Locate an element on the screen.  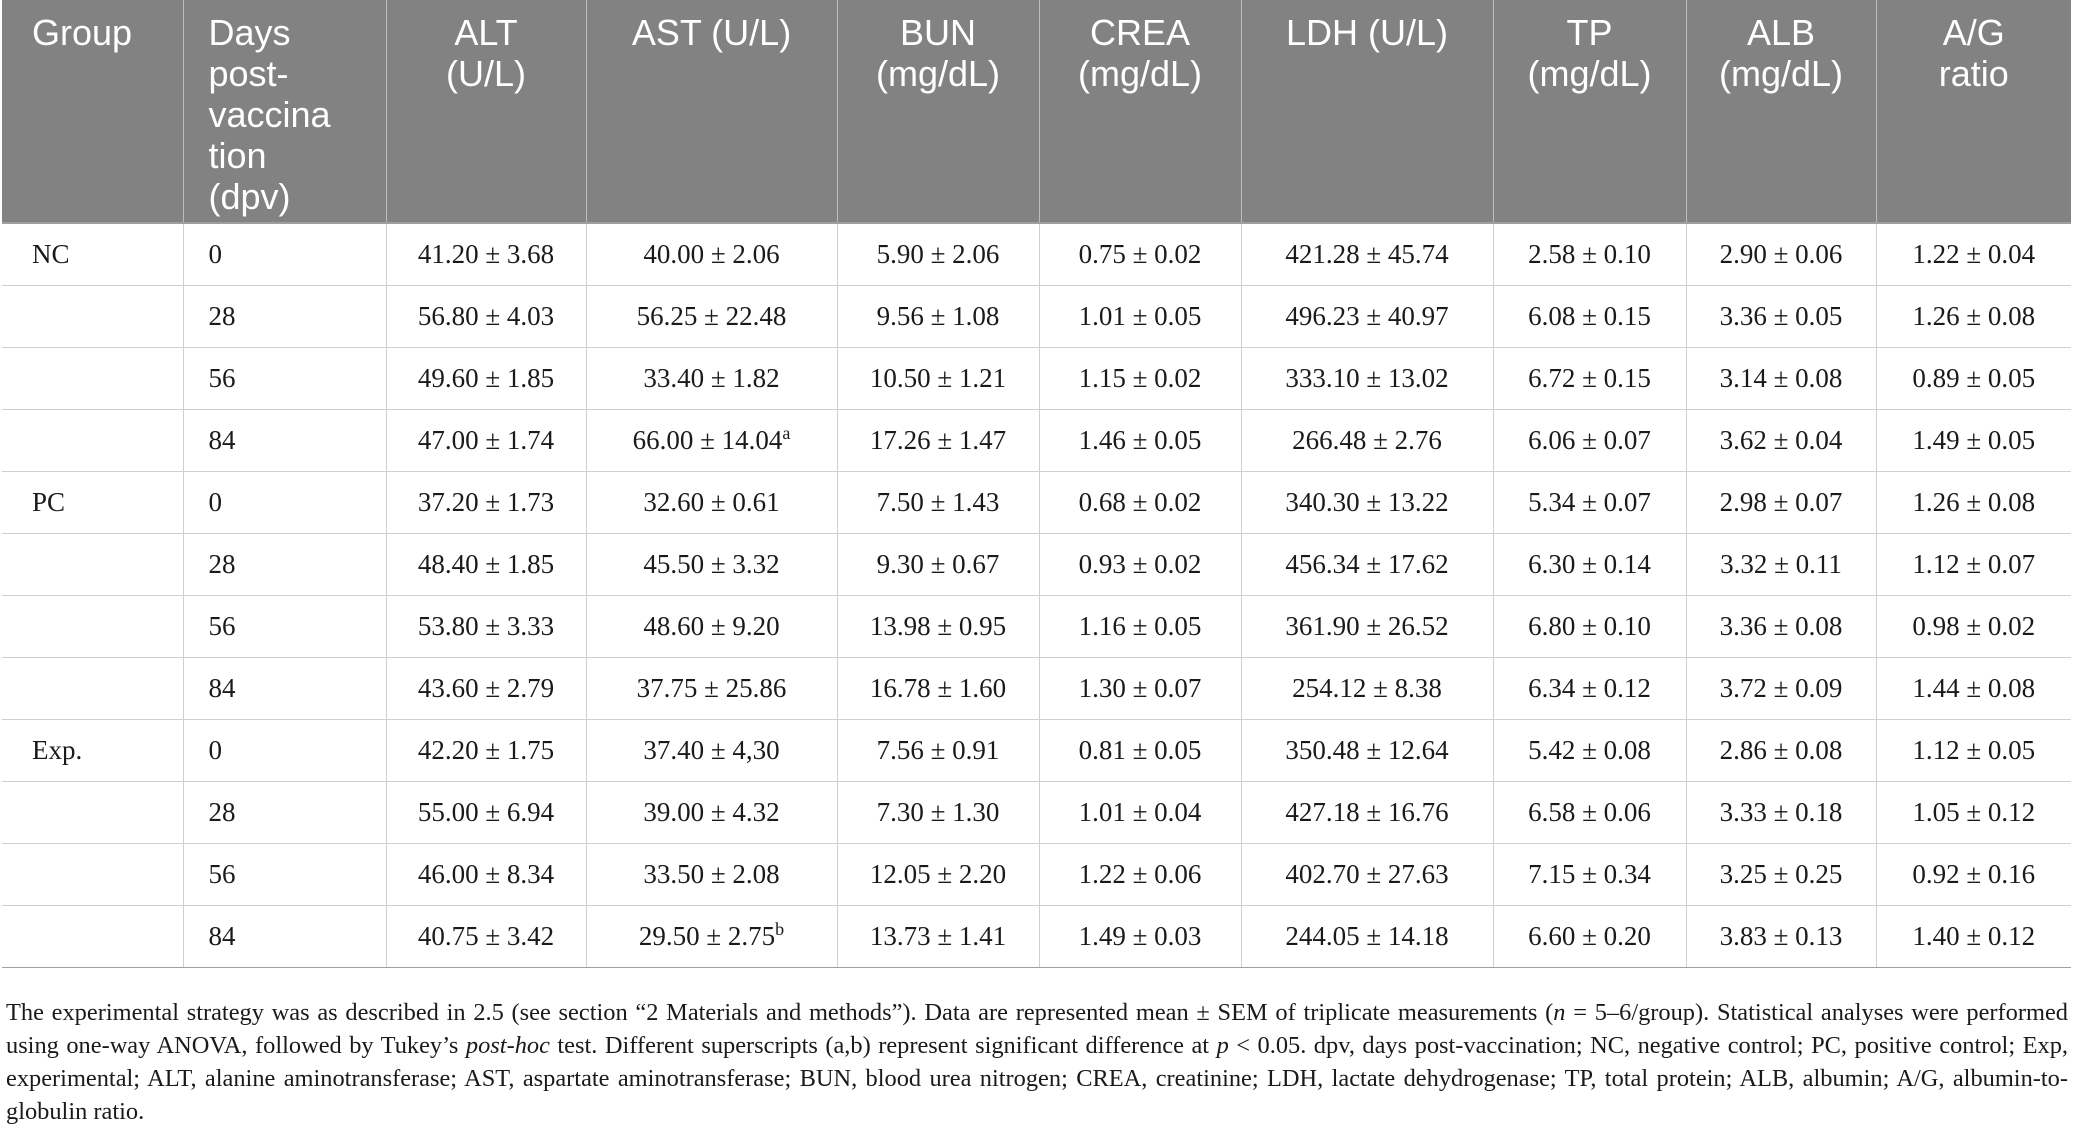
cell-alt-value: 46.00 ± 8.34 is located at coordinates (486, 873).